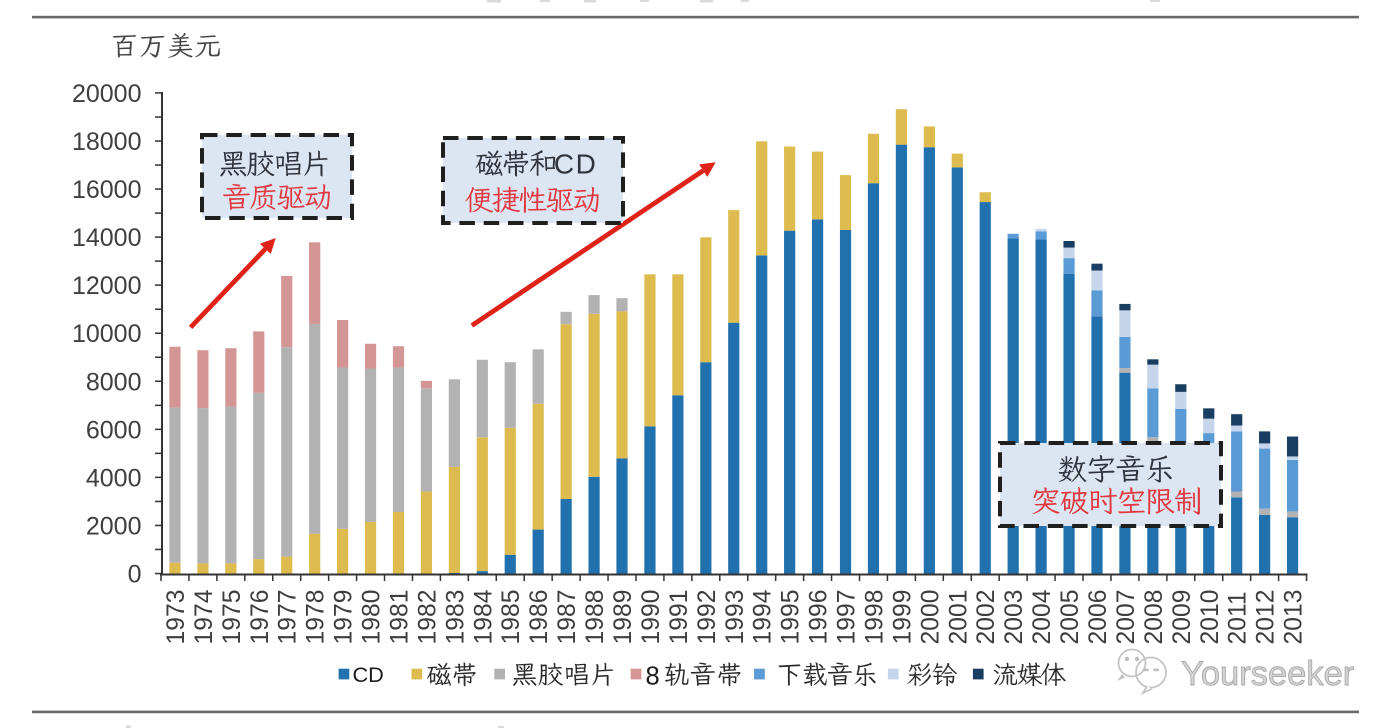 The image size is (1399, 728). I want to click on svg-text: 2002, so click(986, 617).